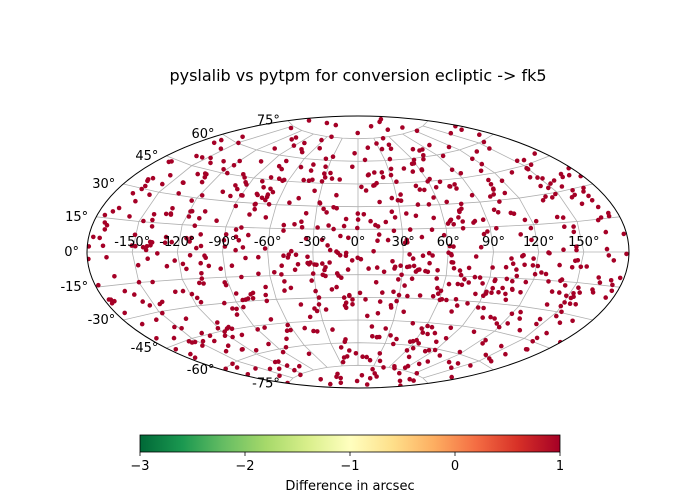 The height and width of the screenshot is (504, 700). Describe the element at coordinates (132, 242) in the screenshot. I see `longitude-tick-label: -150°` at that location.